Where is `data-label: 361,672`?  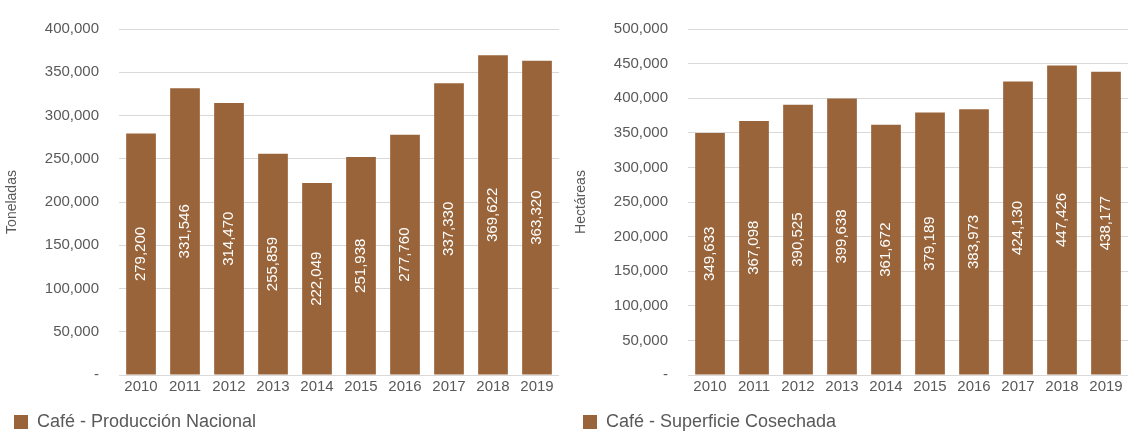
data-label: 361,672 is located at coordinates (885, 249).